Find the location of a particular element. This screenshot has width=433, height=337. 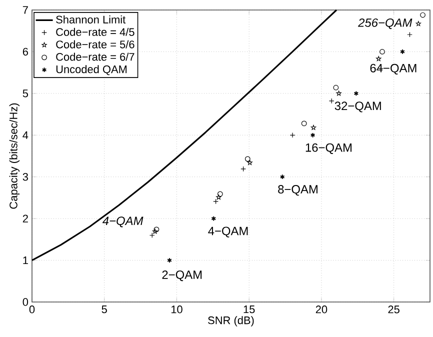

y-axis-title: Capacity (bits/sec/Hz) is located at coordinates (14, 156).